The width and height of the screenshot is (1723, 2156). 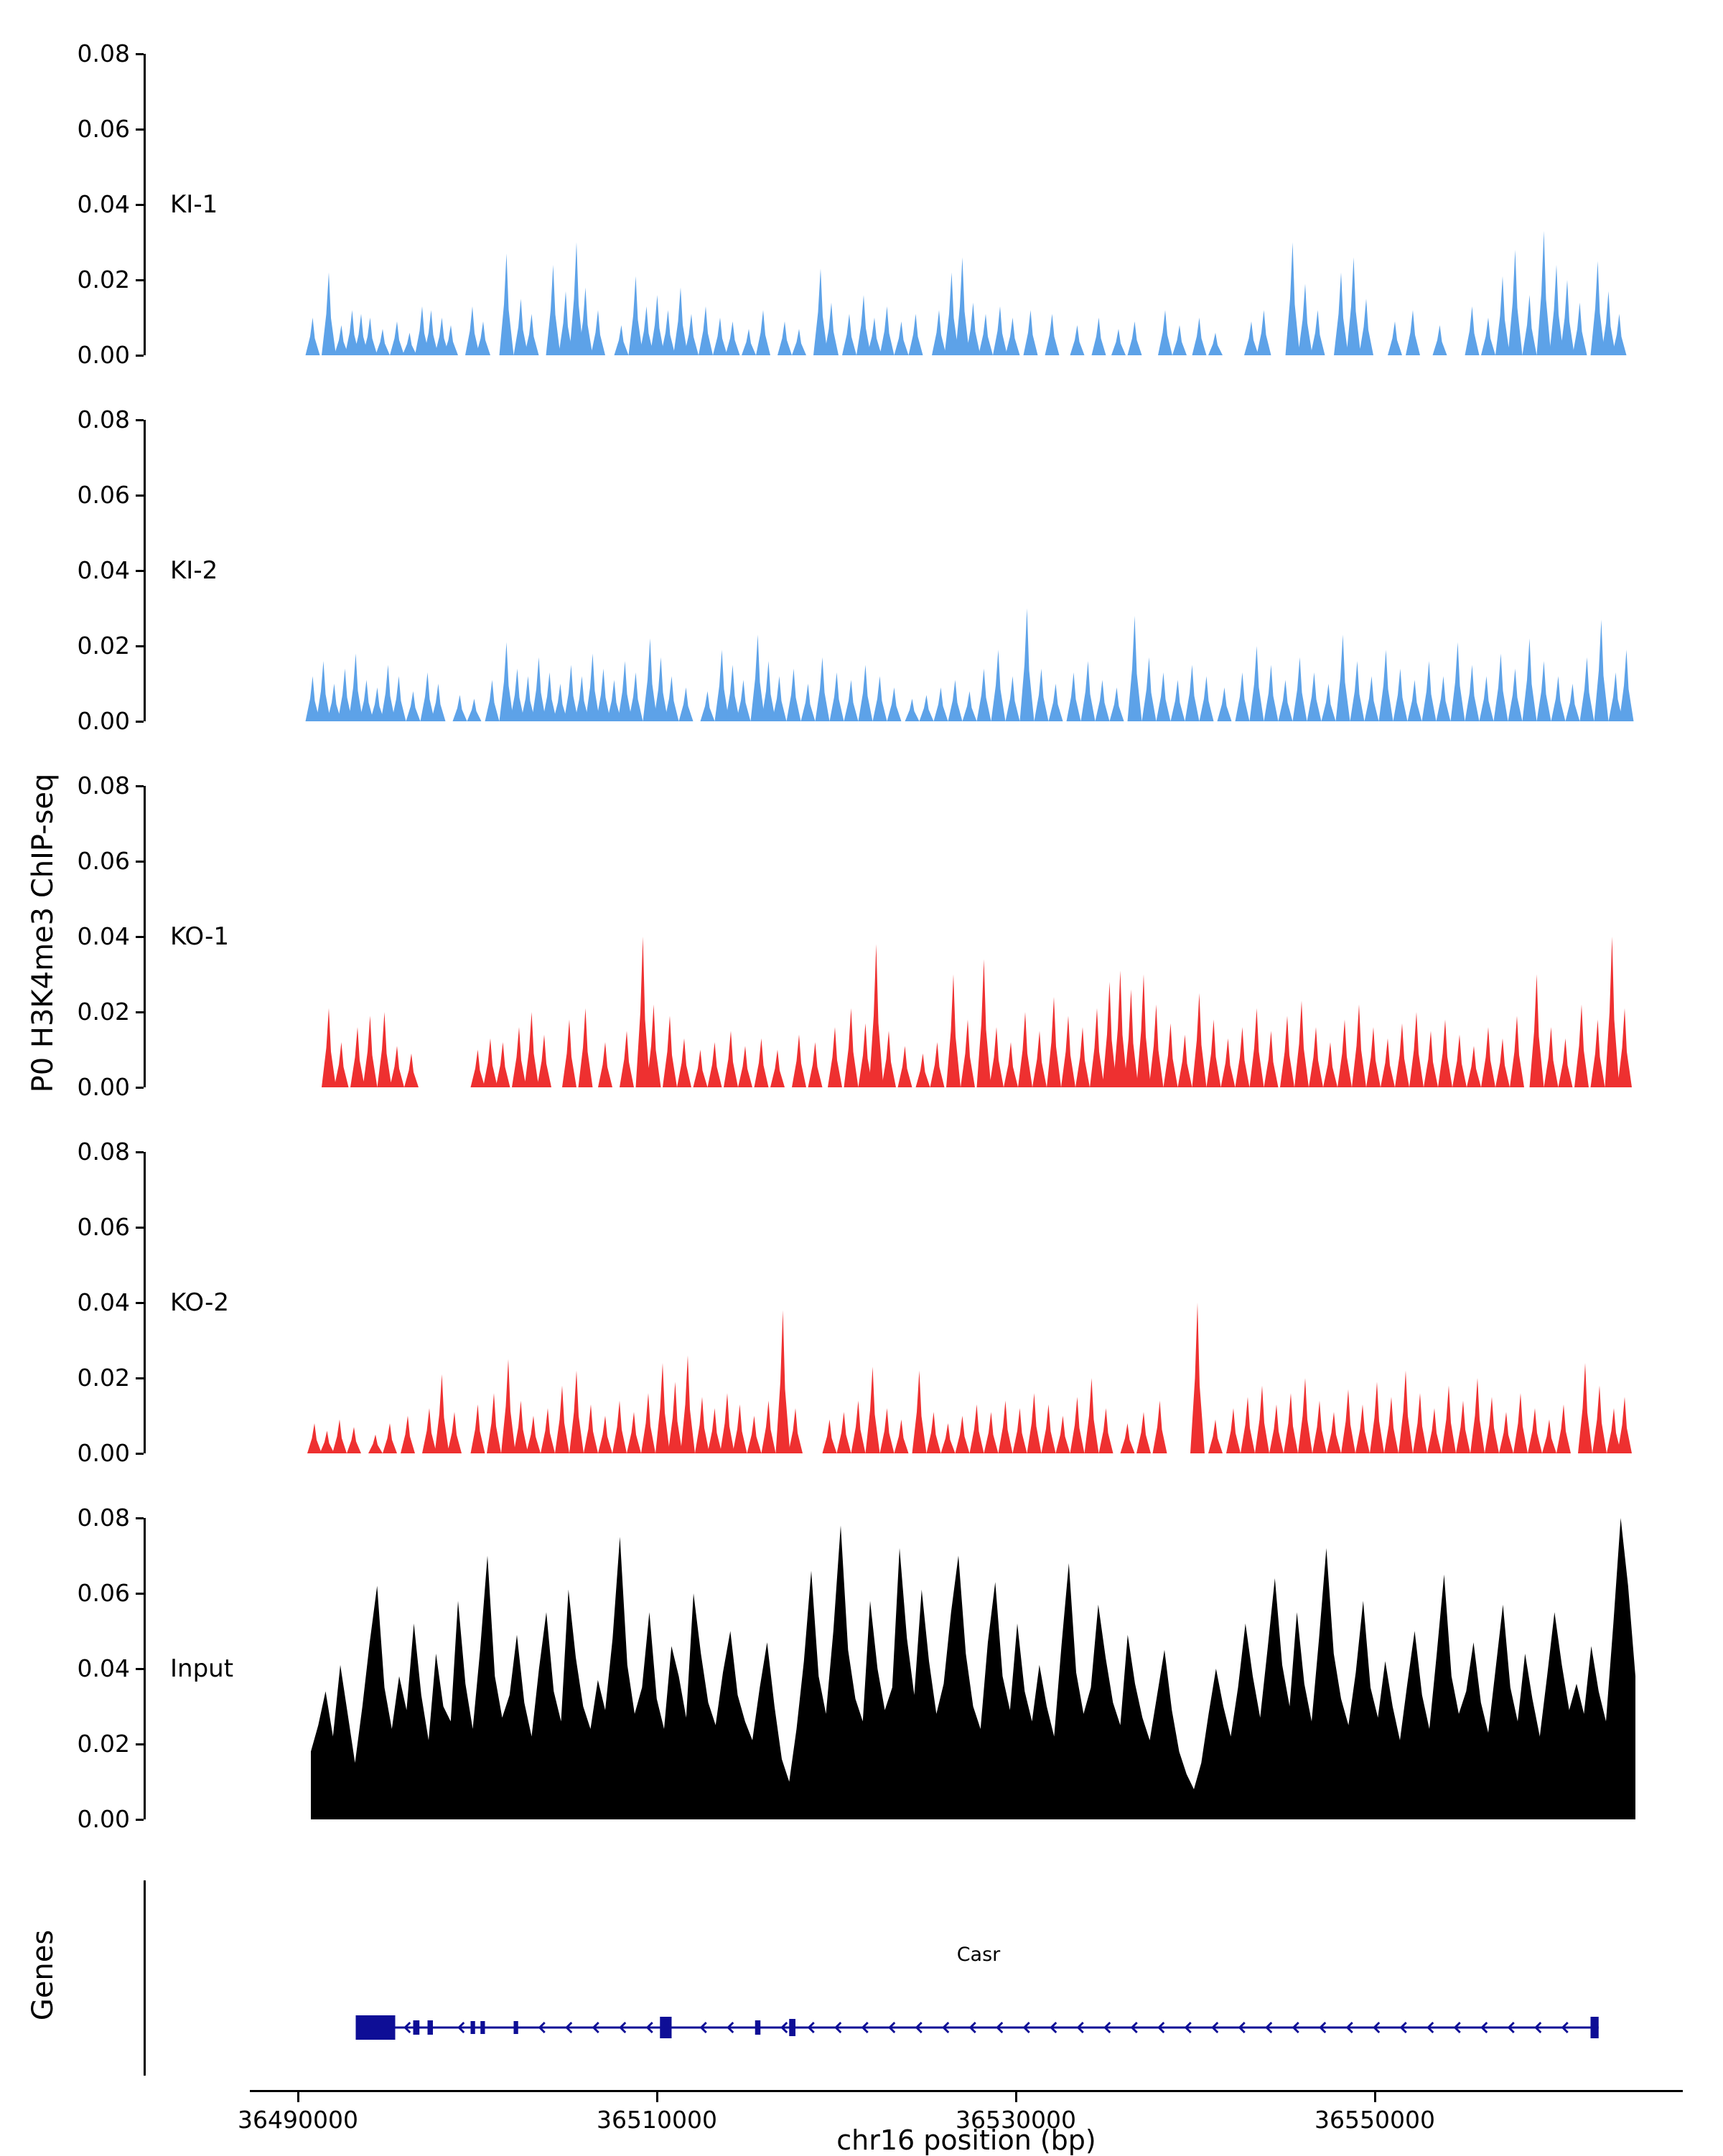 What do you see at coordinates (870, 1302) in the screenshot?
I see `signal-panel-ko-2: 0.08 0.06 0.04 0.02 0.00 KO-2` at bounding box center [870, 1302].